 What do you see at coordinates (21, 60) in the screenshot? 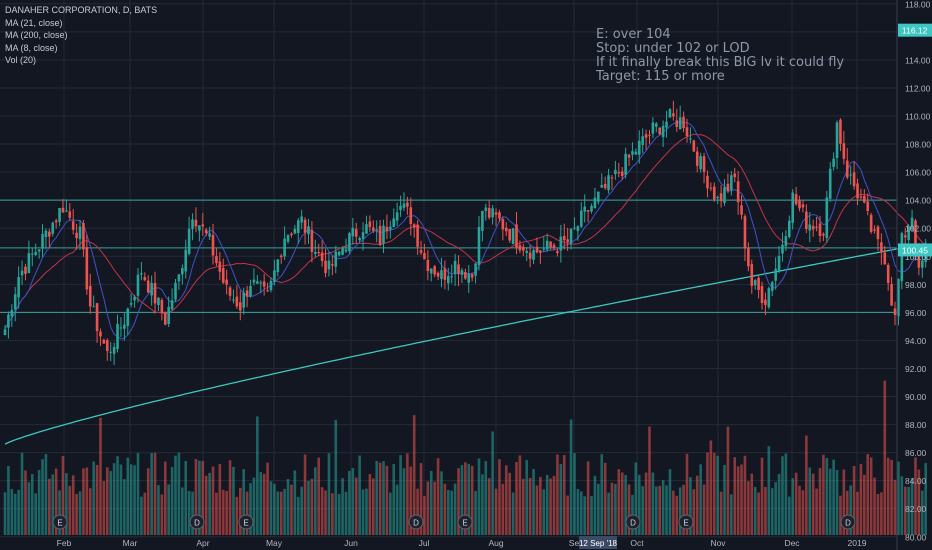
I see `indicator-volume: Vol (20)` at bounding box center [21, 60].